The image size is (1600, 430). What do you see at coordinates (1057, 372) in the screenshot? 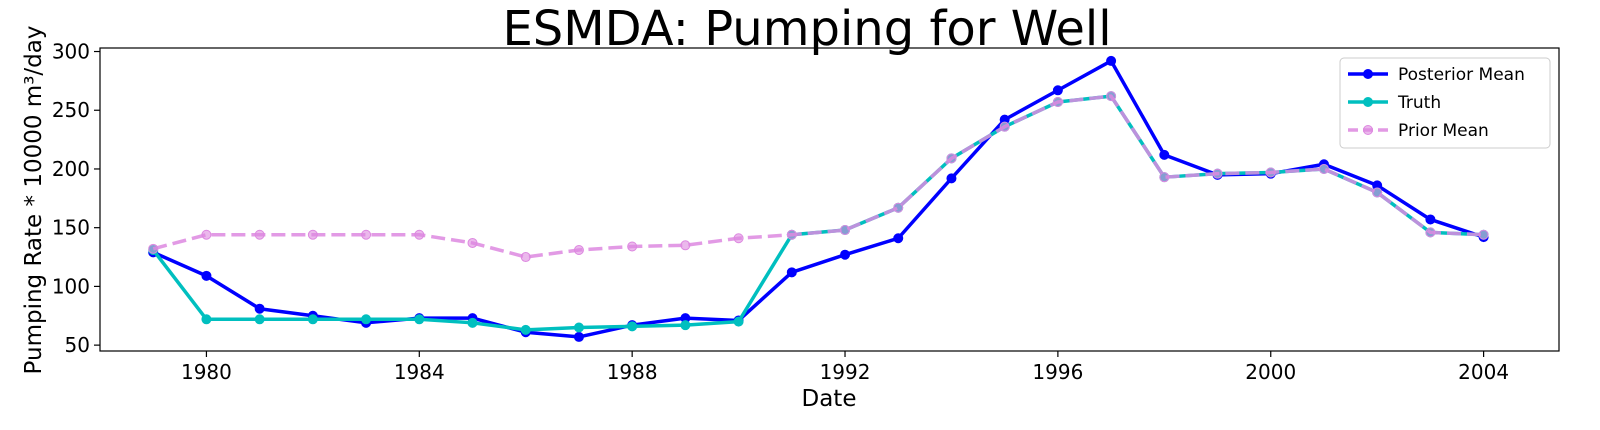
I see `x-tick-label: 1996` at bounding box center [1057, 372].